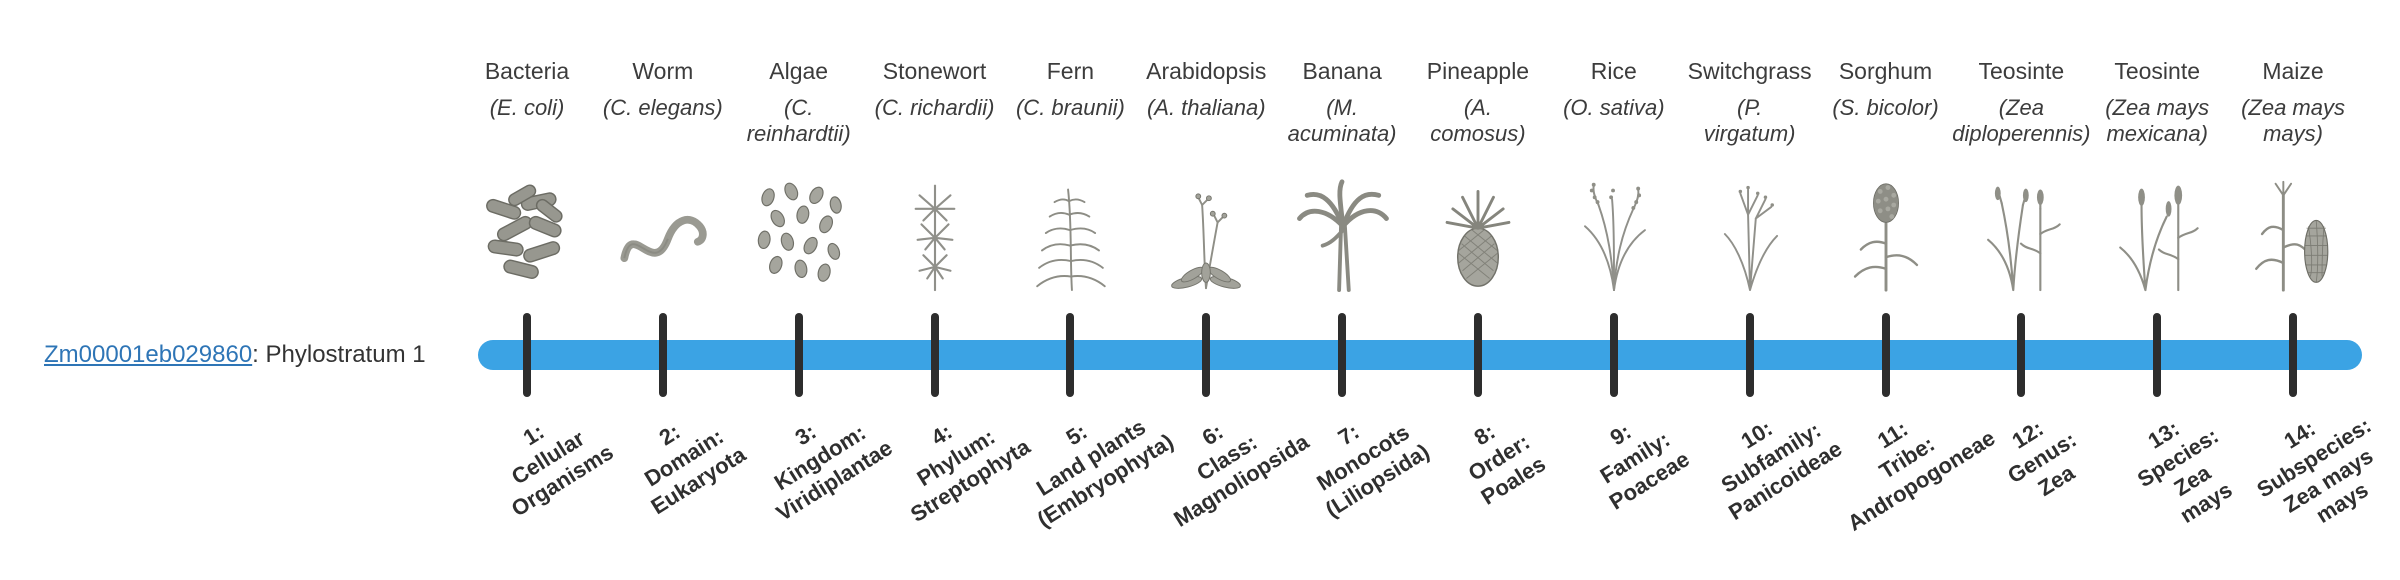  Describe the element at coordinates (1886, 234) in the screenshot. I see `sorghum-icon` at that location.